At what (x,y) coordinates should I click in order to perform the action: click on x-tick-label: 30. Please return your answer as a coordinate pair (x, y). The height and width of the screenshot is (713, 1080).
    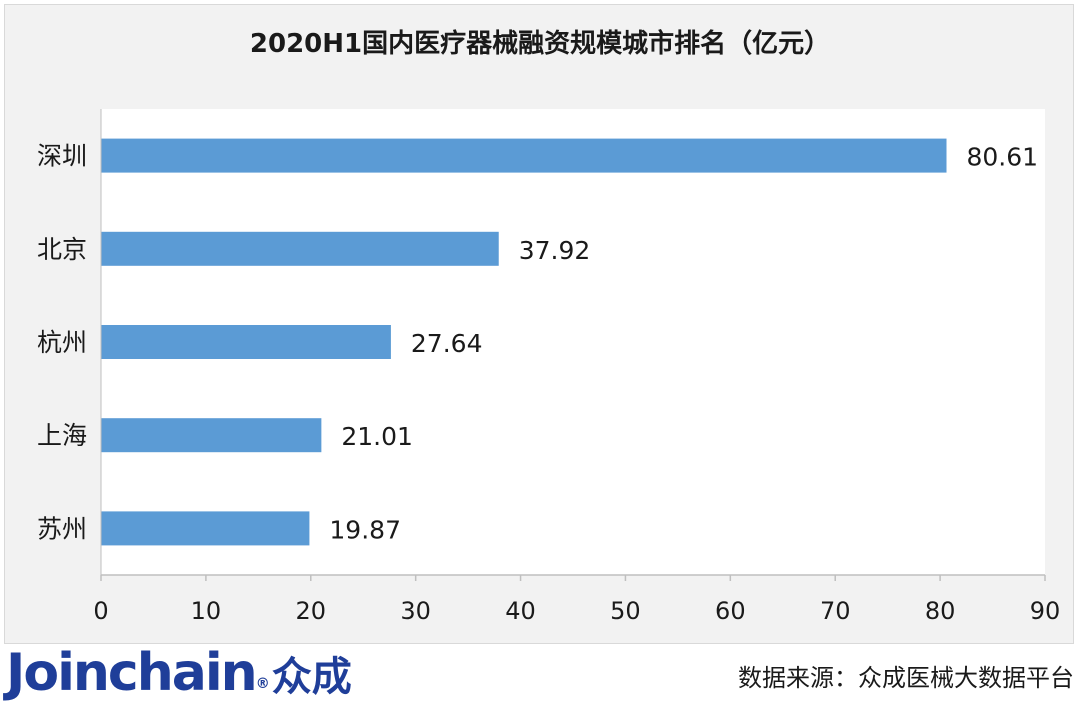
    Looking at the image, I should click on (415, 611).